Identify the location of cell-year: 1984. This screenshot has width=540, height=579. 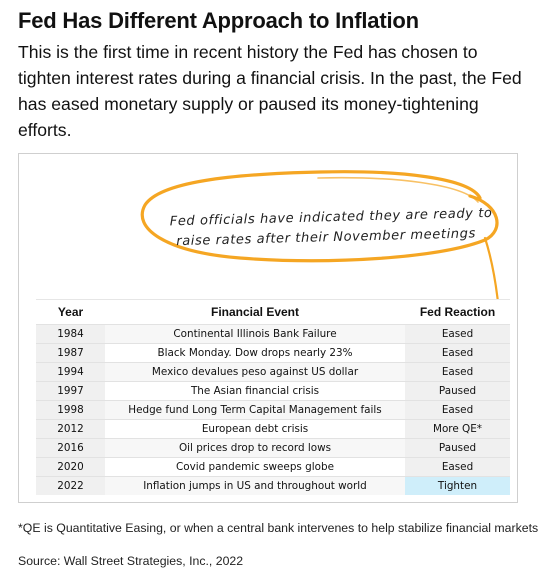
(70, 334).